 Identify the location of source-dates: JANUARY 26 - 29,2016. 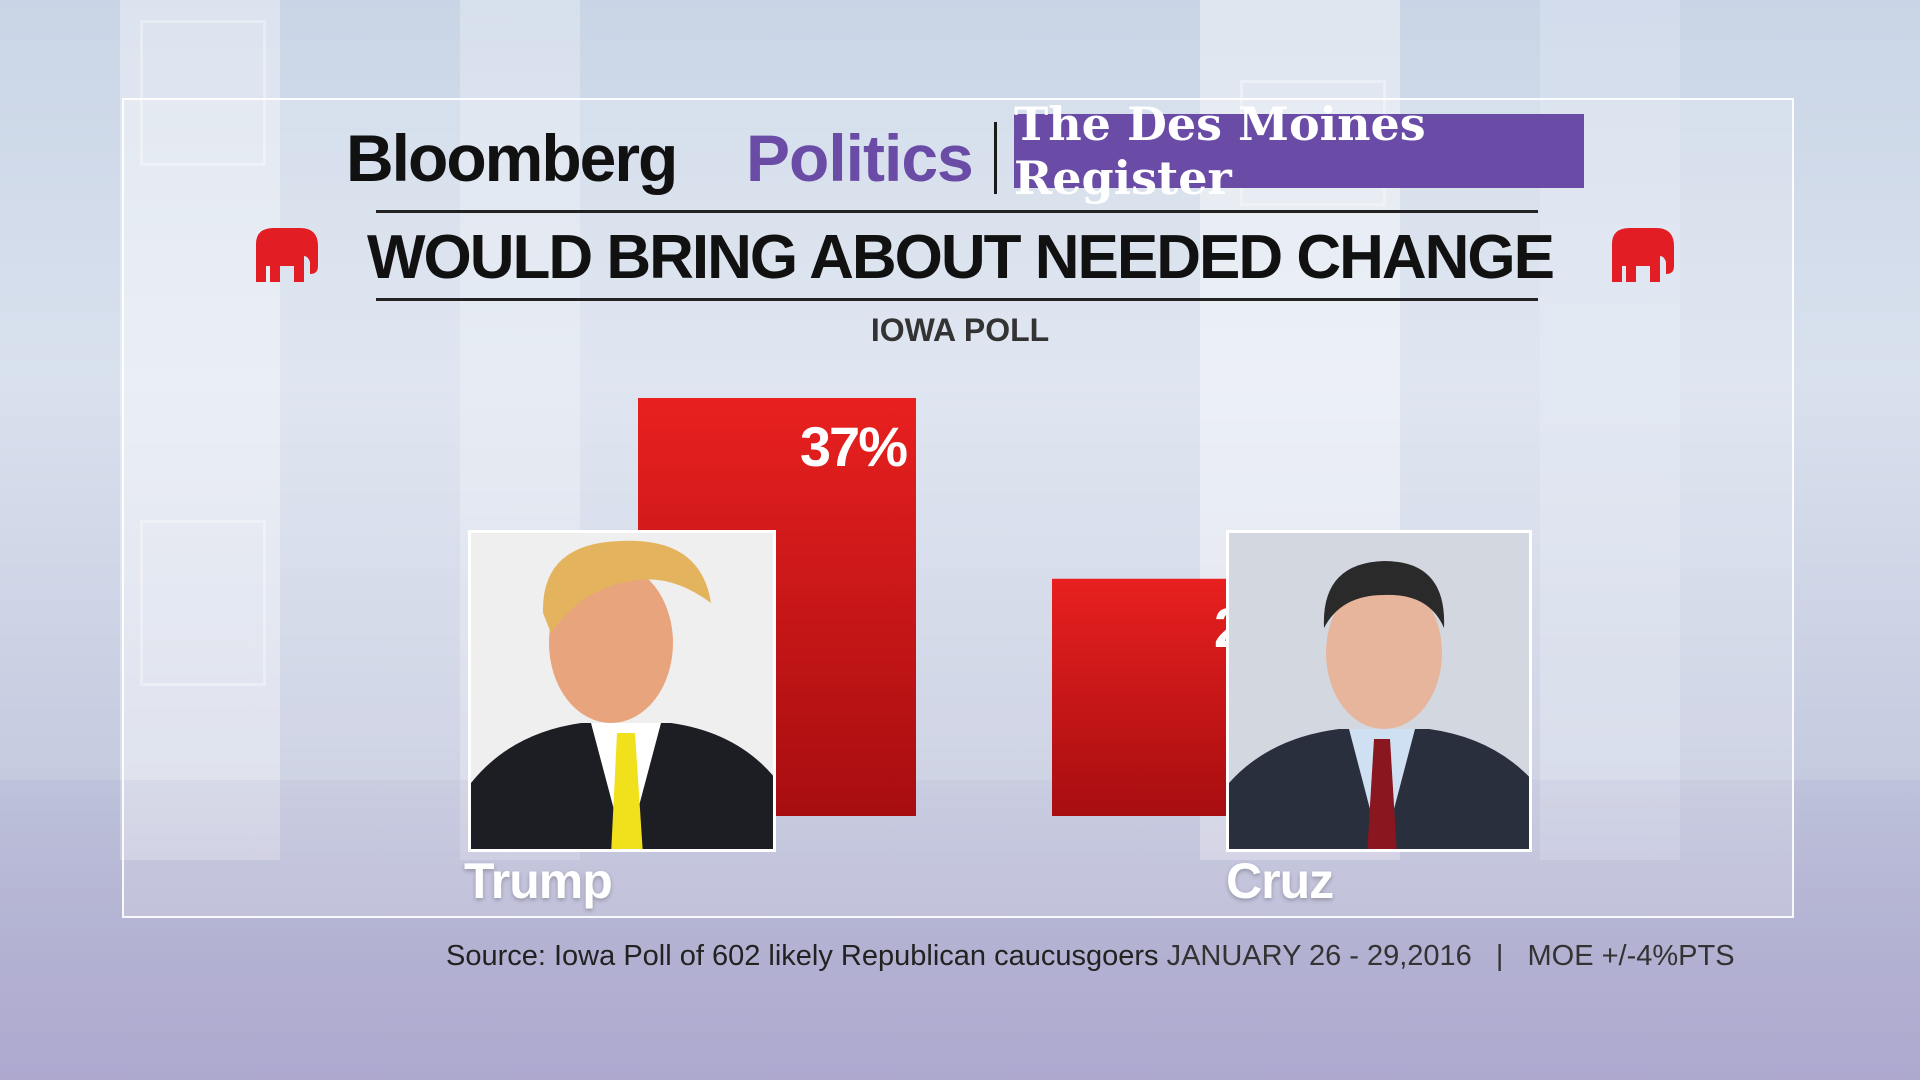
(1319, 956).